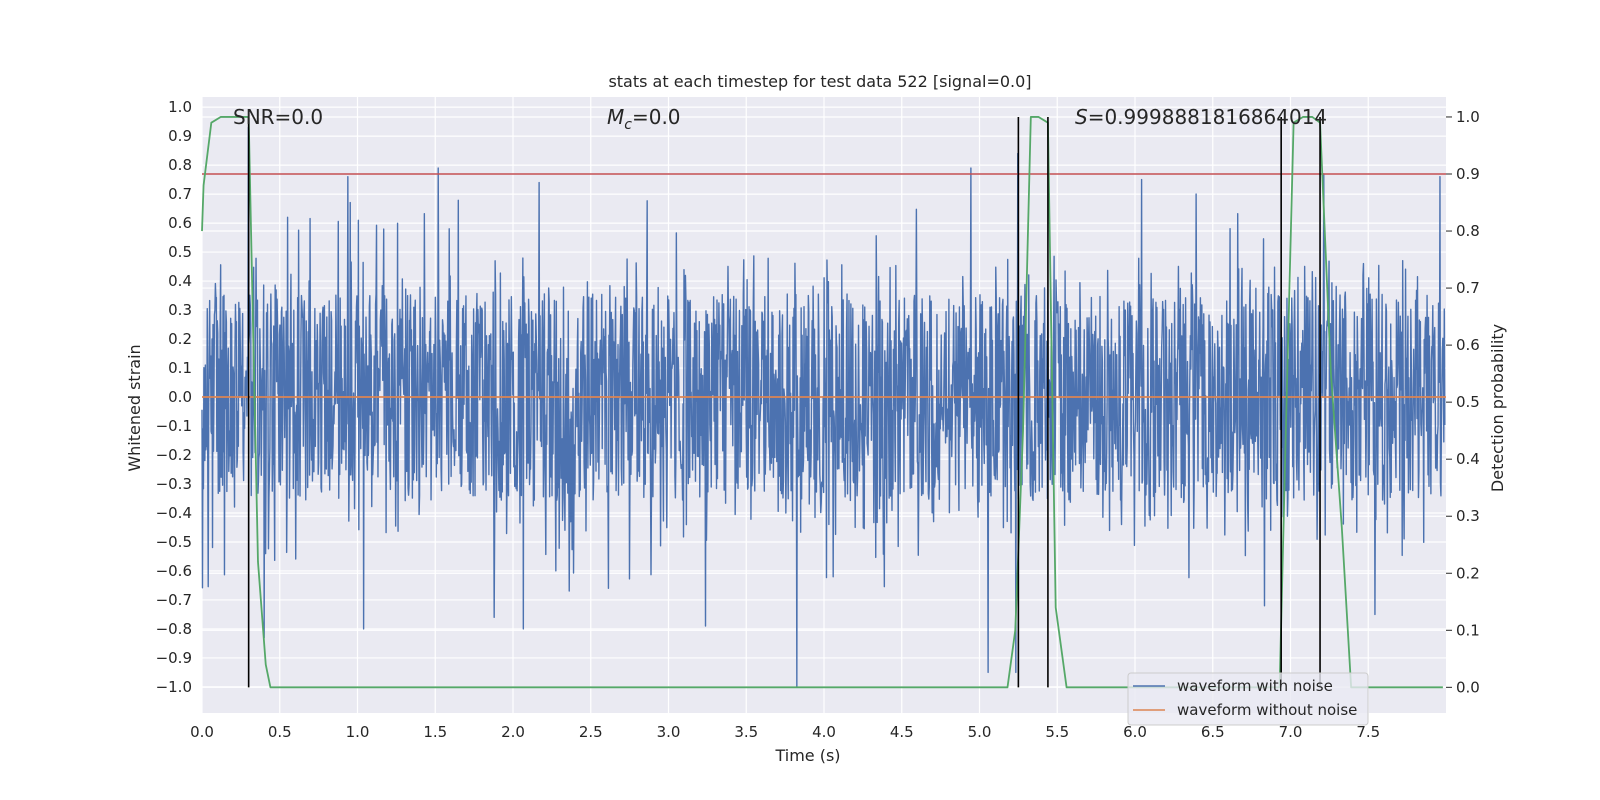 The image size is (1600, 800). I want to click on score-annotation: S=0.9998881816864014, so click(1201, 117).